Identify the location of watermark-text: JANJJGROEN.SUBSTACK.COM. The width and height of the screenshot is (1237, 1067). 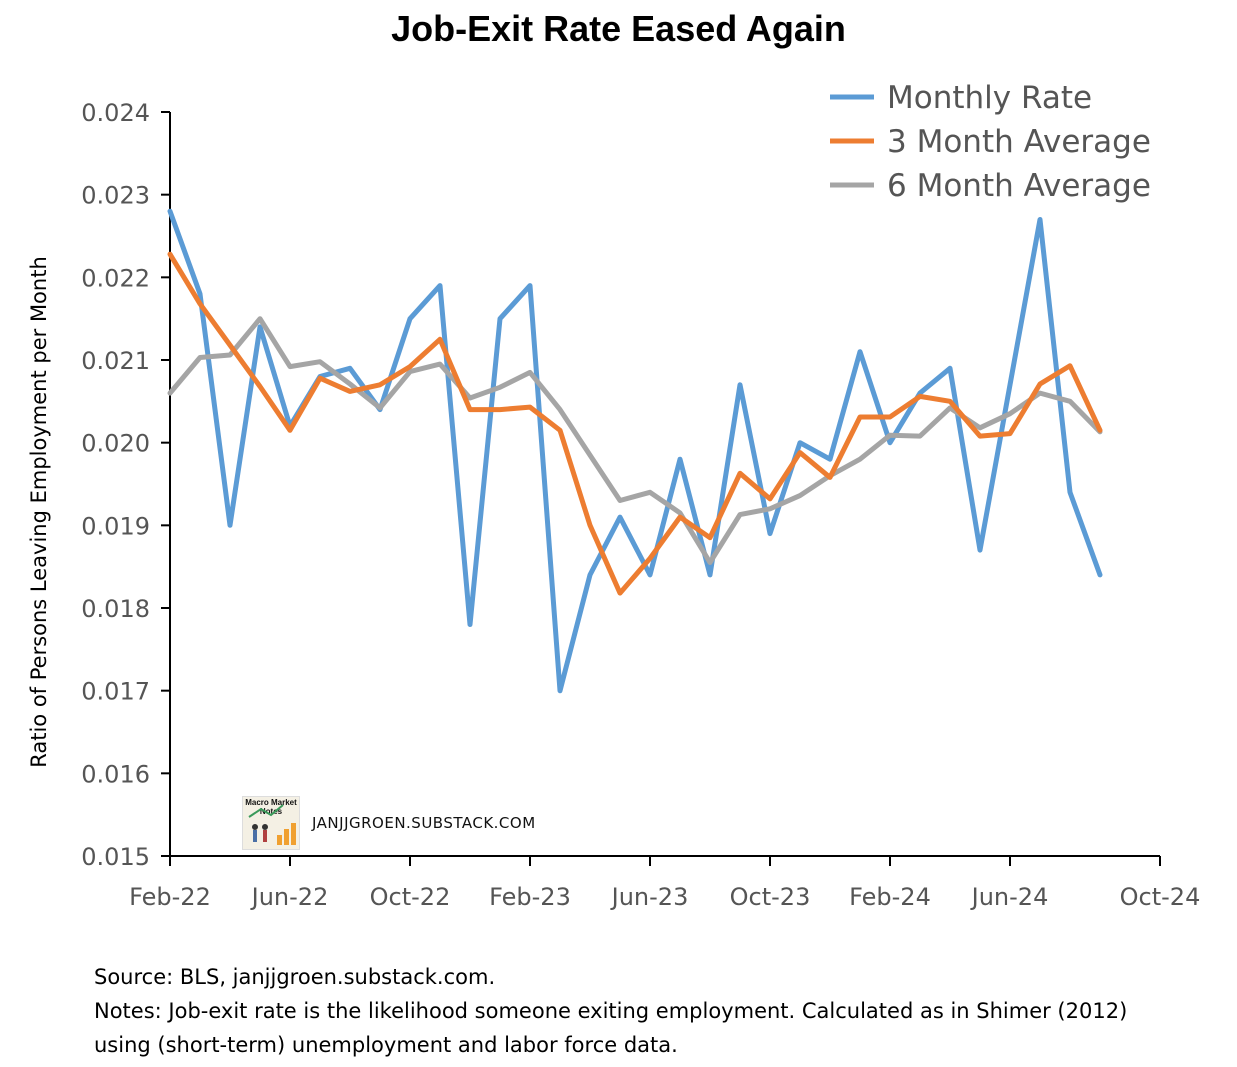
(424, 823).